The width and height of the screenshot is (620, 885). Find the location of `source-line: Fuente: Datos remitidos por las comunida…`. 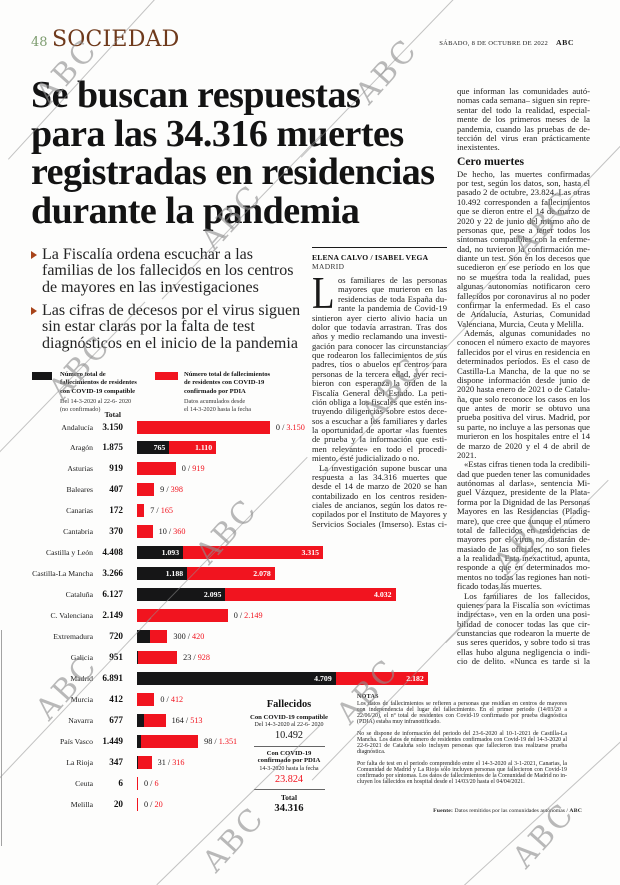

source-line: Fuente: Datos remitidos por las comunida… is located at coordinates (461, 811).